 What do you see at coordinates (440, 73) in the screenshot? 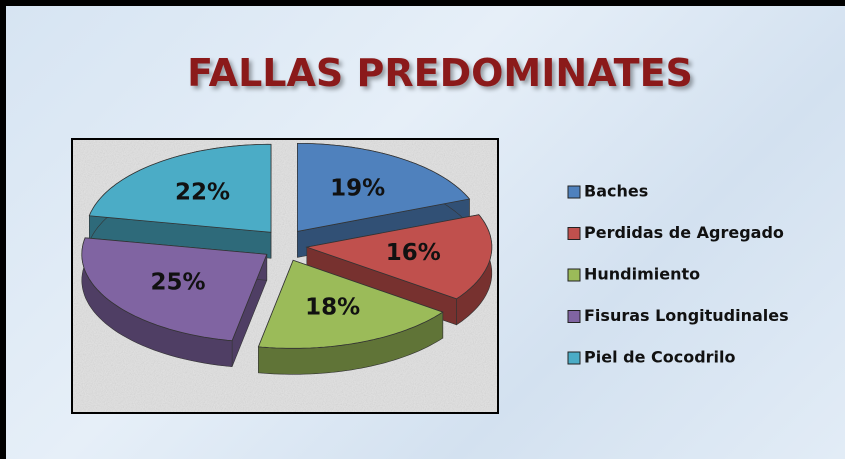
I see `chart-title: FALLAS PREDOMINATES` at bounding box center [440, 73].